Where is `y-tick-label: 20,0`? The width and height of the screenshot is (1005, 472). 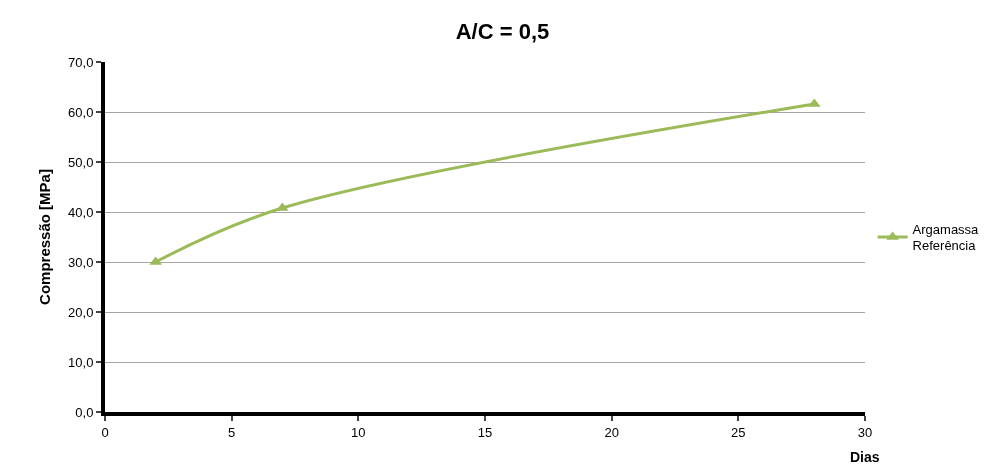
y-tick-label: 20,0 is located at coordinates (81, 312).